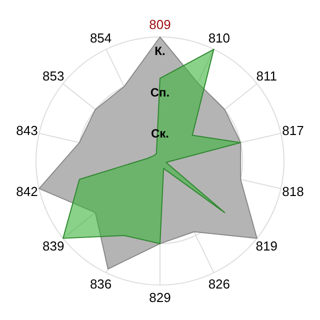 Image resolution: width=320 pixels, height=320 pixels. I want to click on spoke-label: 819, so click(267, 246).